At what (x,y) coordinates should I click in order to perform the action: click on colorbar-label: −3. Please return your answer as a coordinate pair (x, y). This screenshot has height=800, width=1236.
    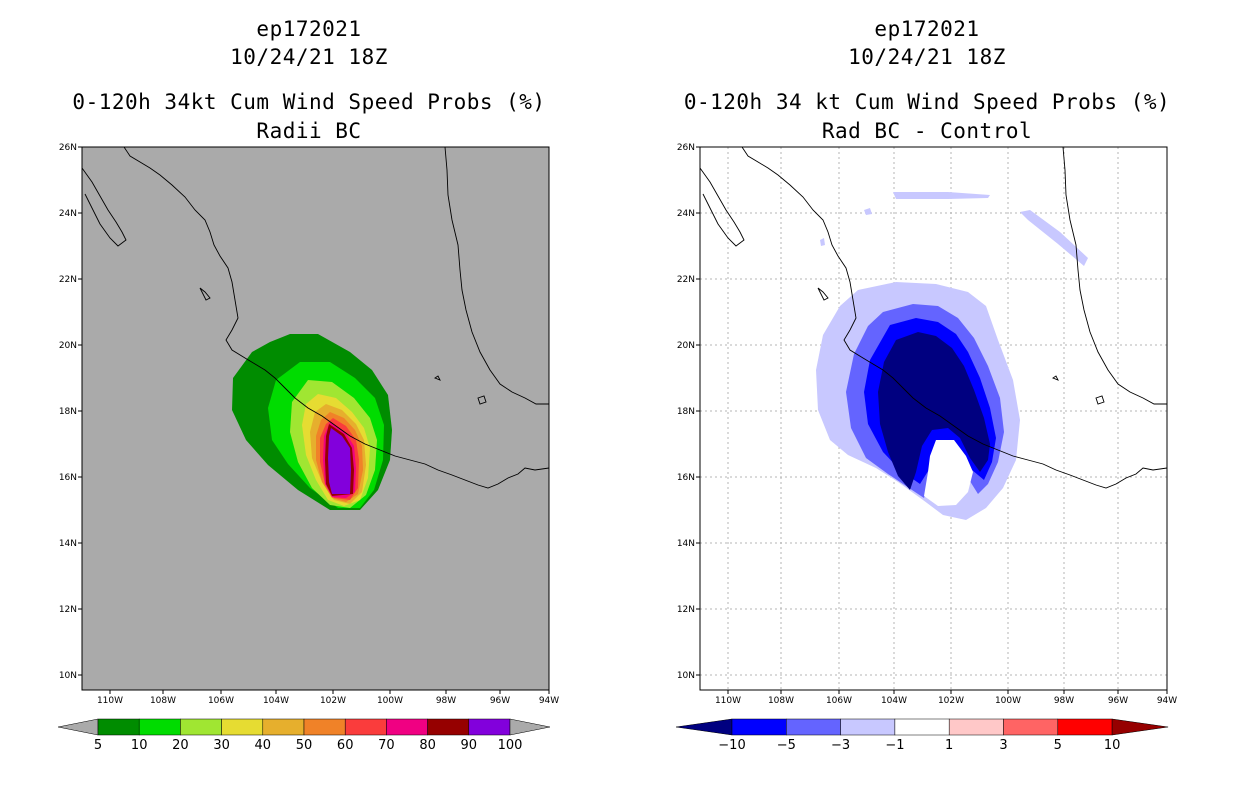
    Looking at the image, I should click on (840, 745).